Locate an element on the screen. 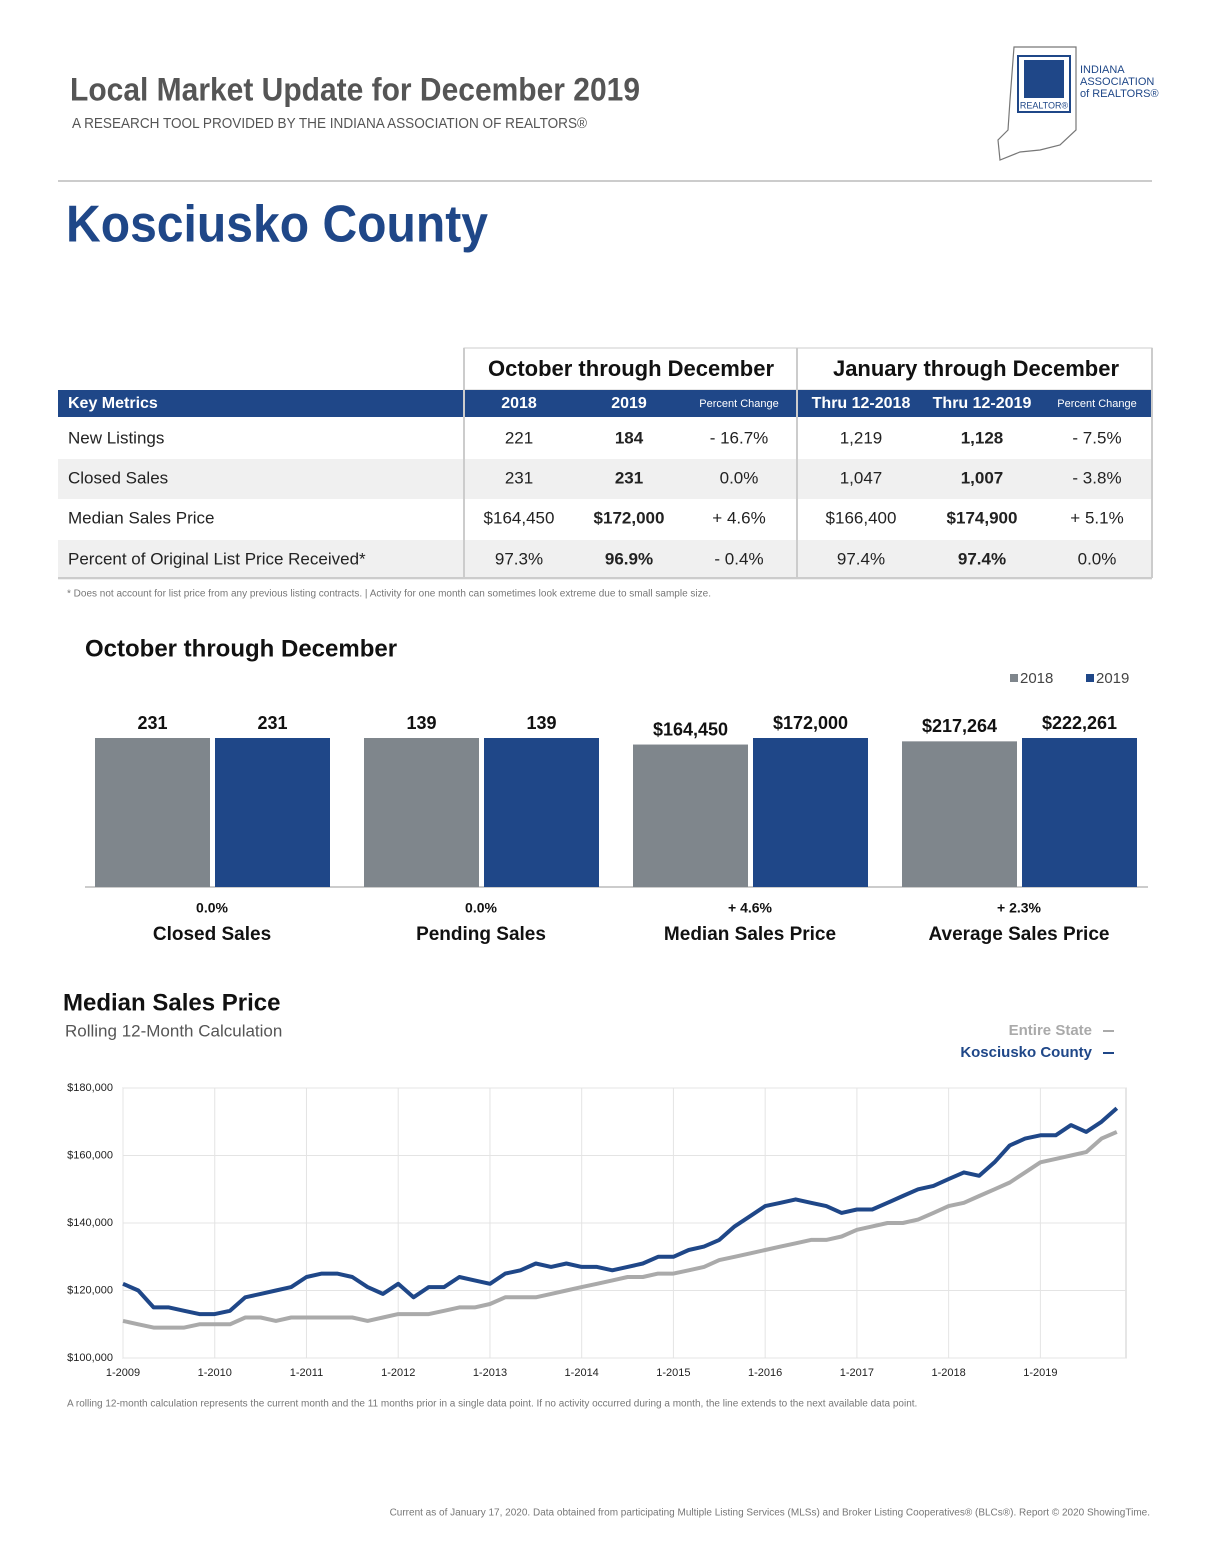 This screenshot has height=1552, width=1206. cell: $164,450 is located at coordinates (519, 517).